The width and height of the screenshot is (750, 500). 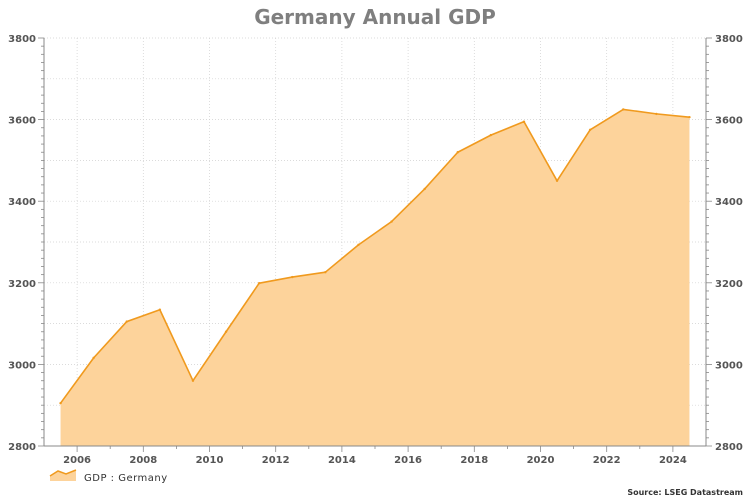 I want to click on chart-title: Germany Annual GDP, so click(x=375, y=17).